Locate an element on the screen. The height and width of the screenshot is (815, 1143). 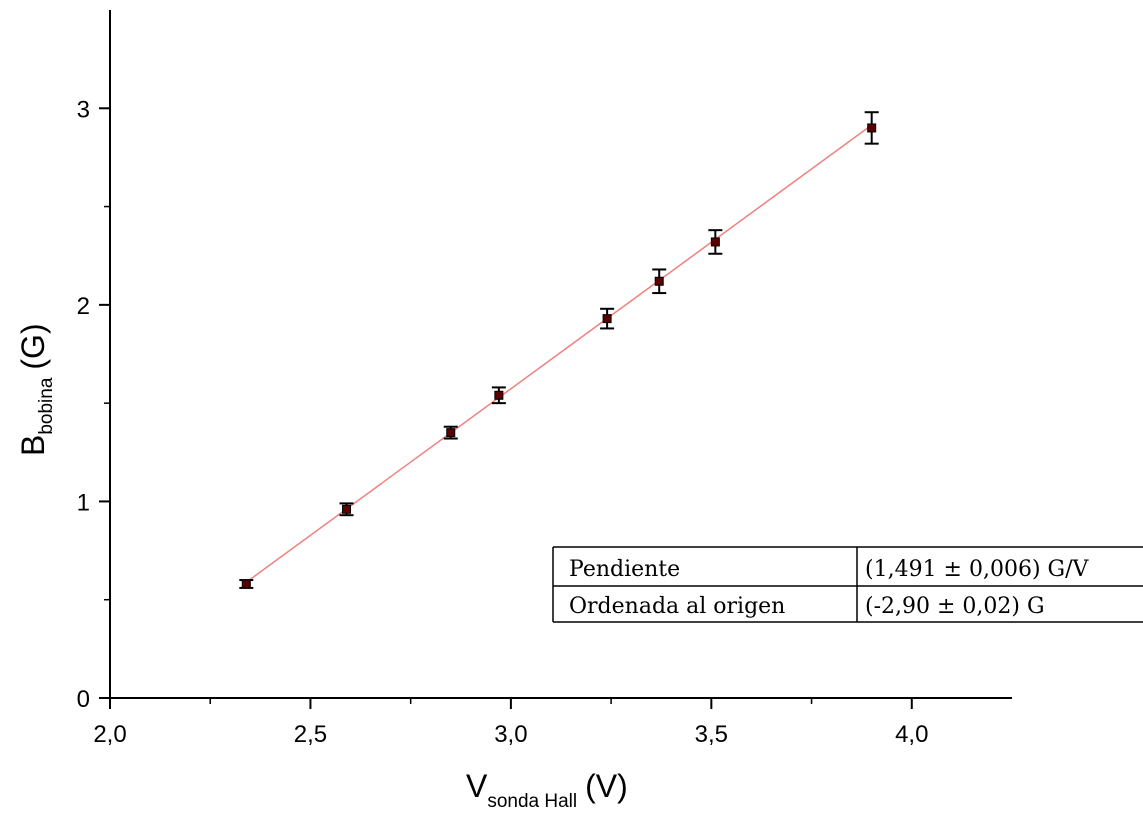
fit-table-value-slope: (1,491 ± 0,006) G/V is located at coordinates (977, 569).